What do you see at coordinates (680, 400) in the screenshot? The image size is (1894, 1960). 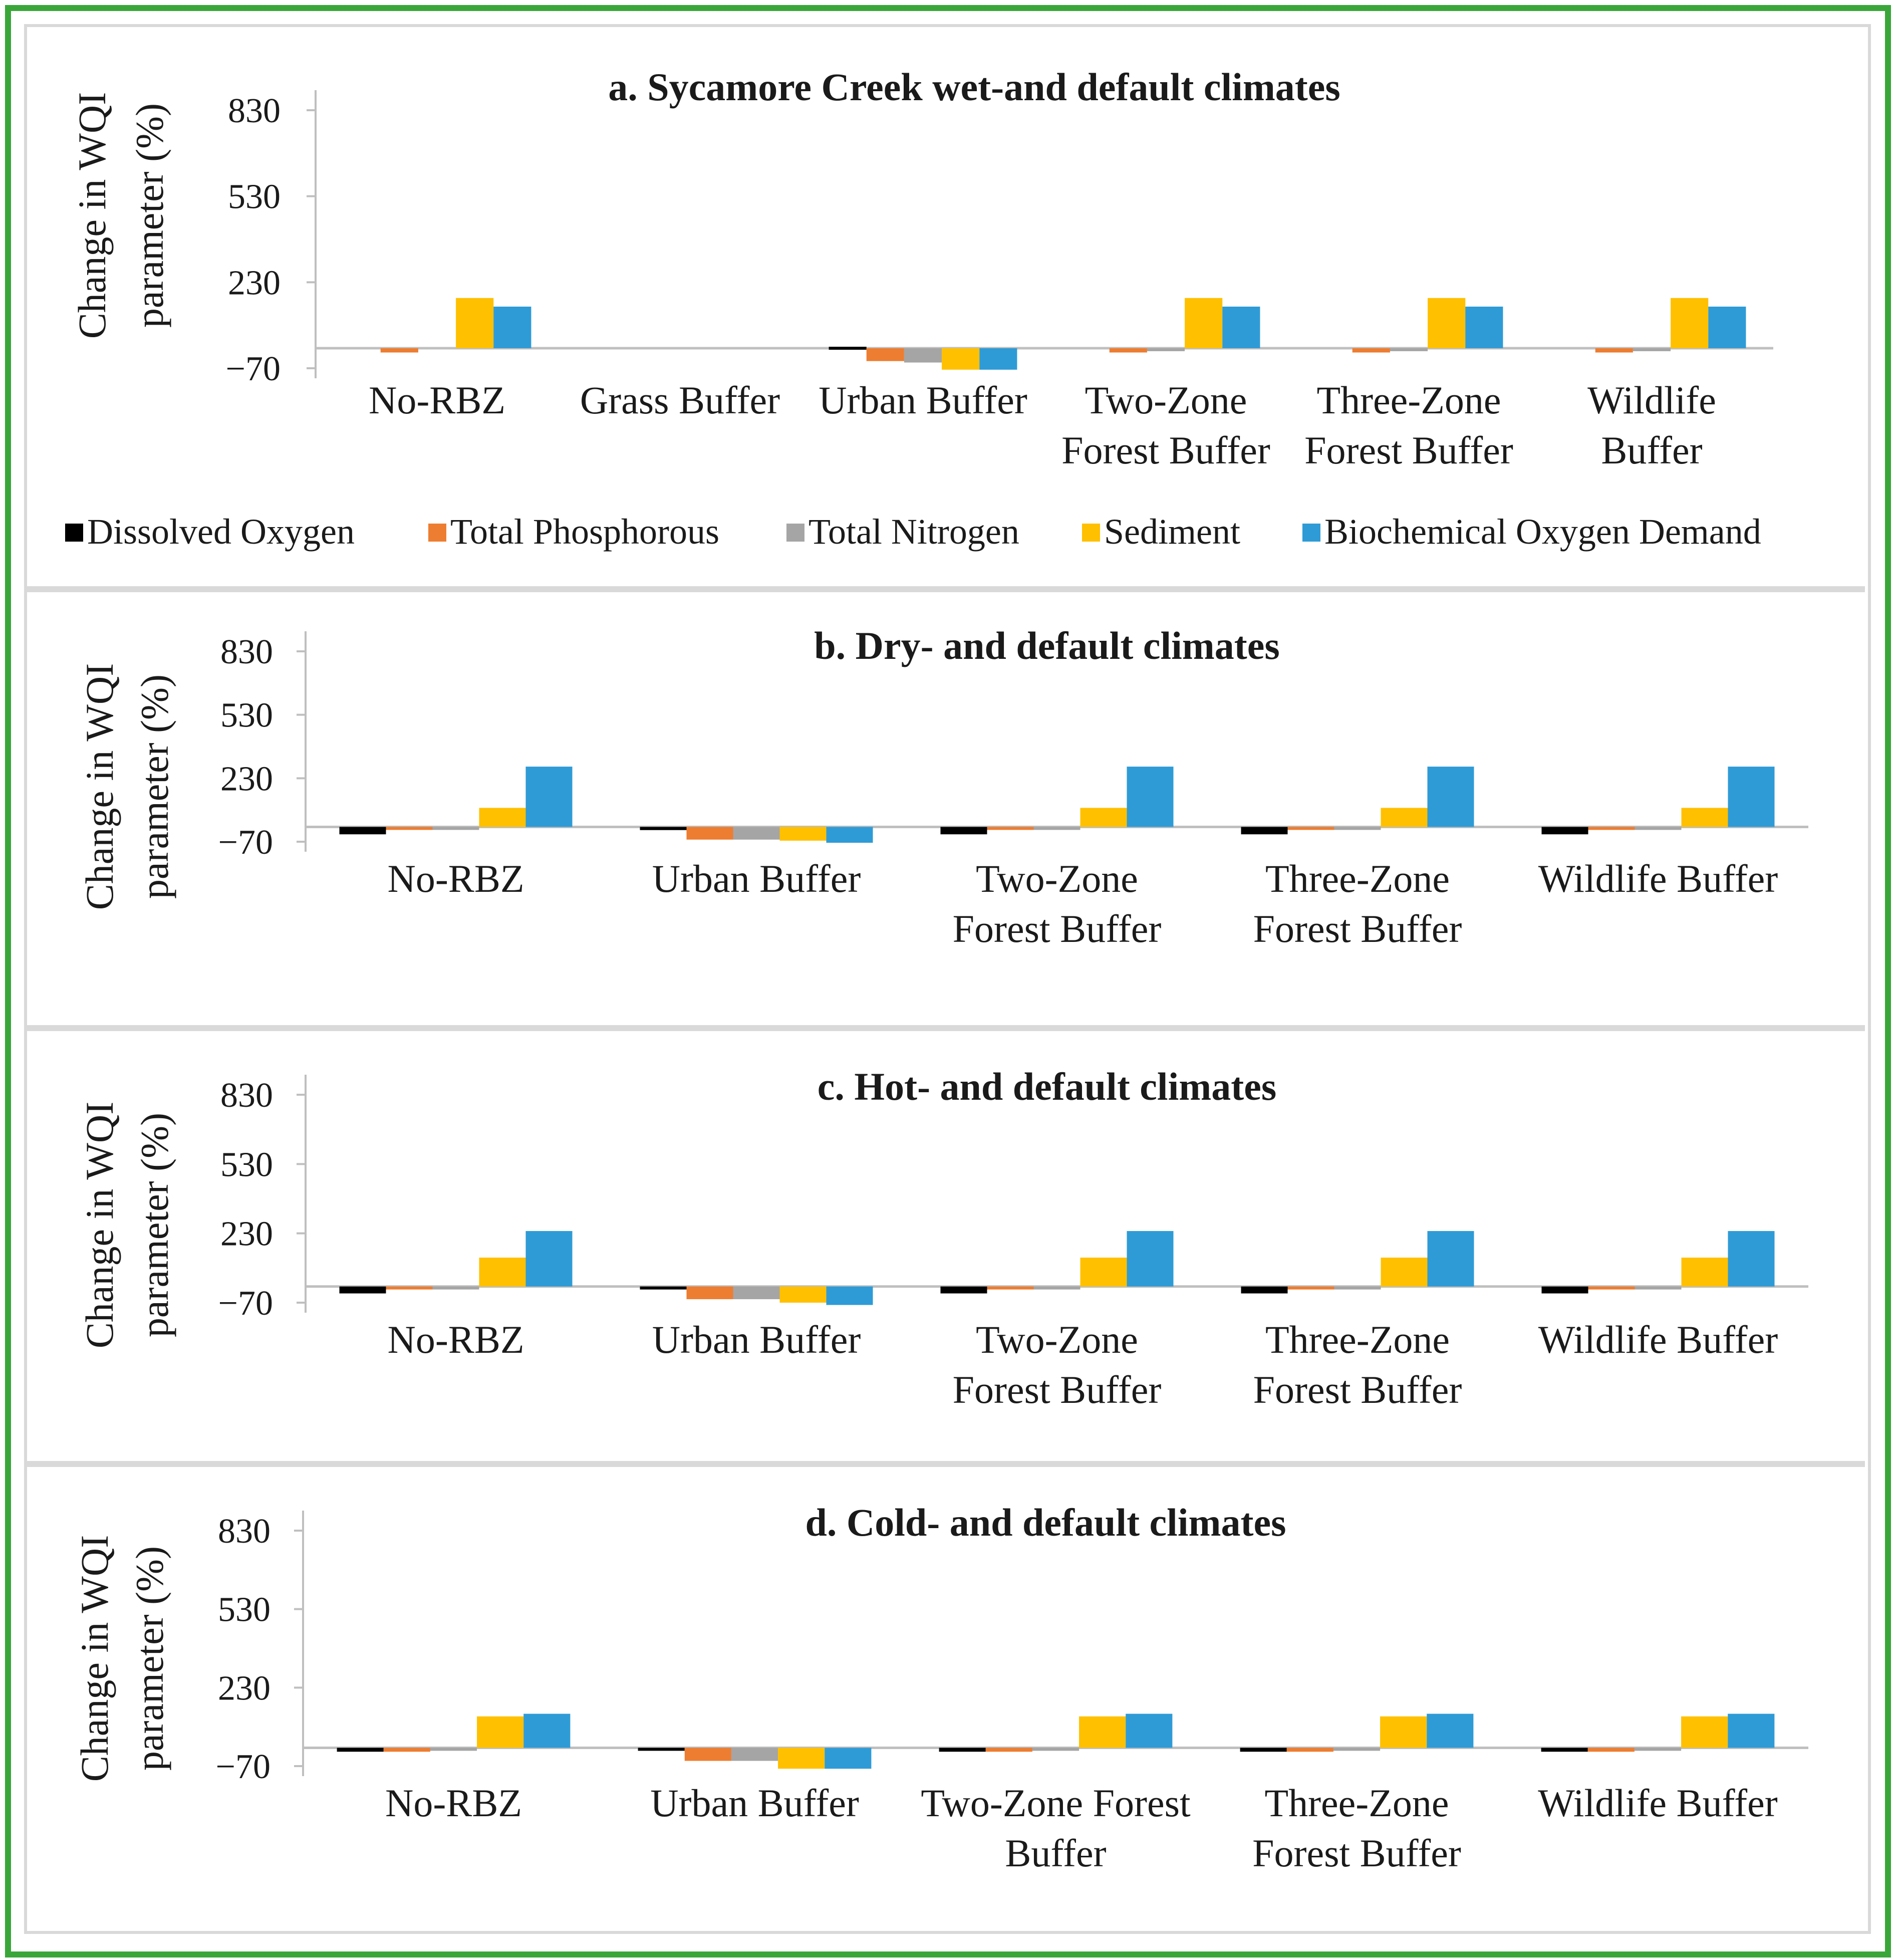 I see `category-label: Grass Buffer` at bounding box center [680, 400].